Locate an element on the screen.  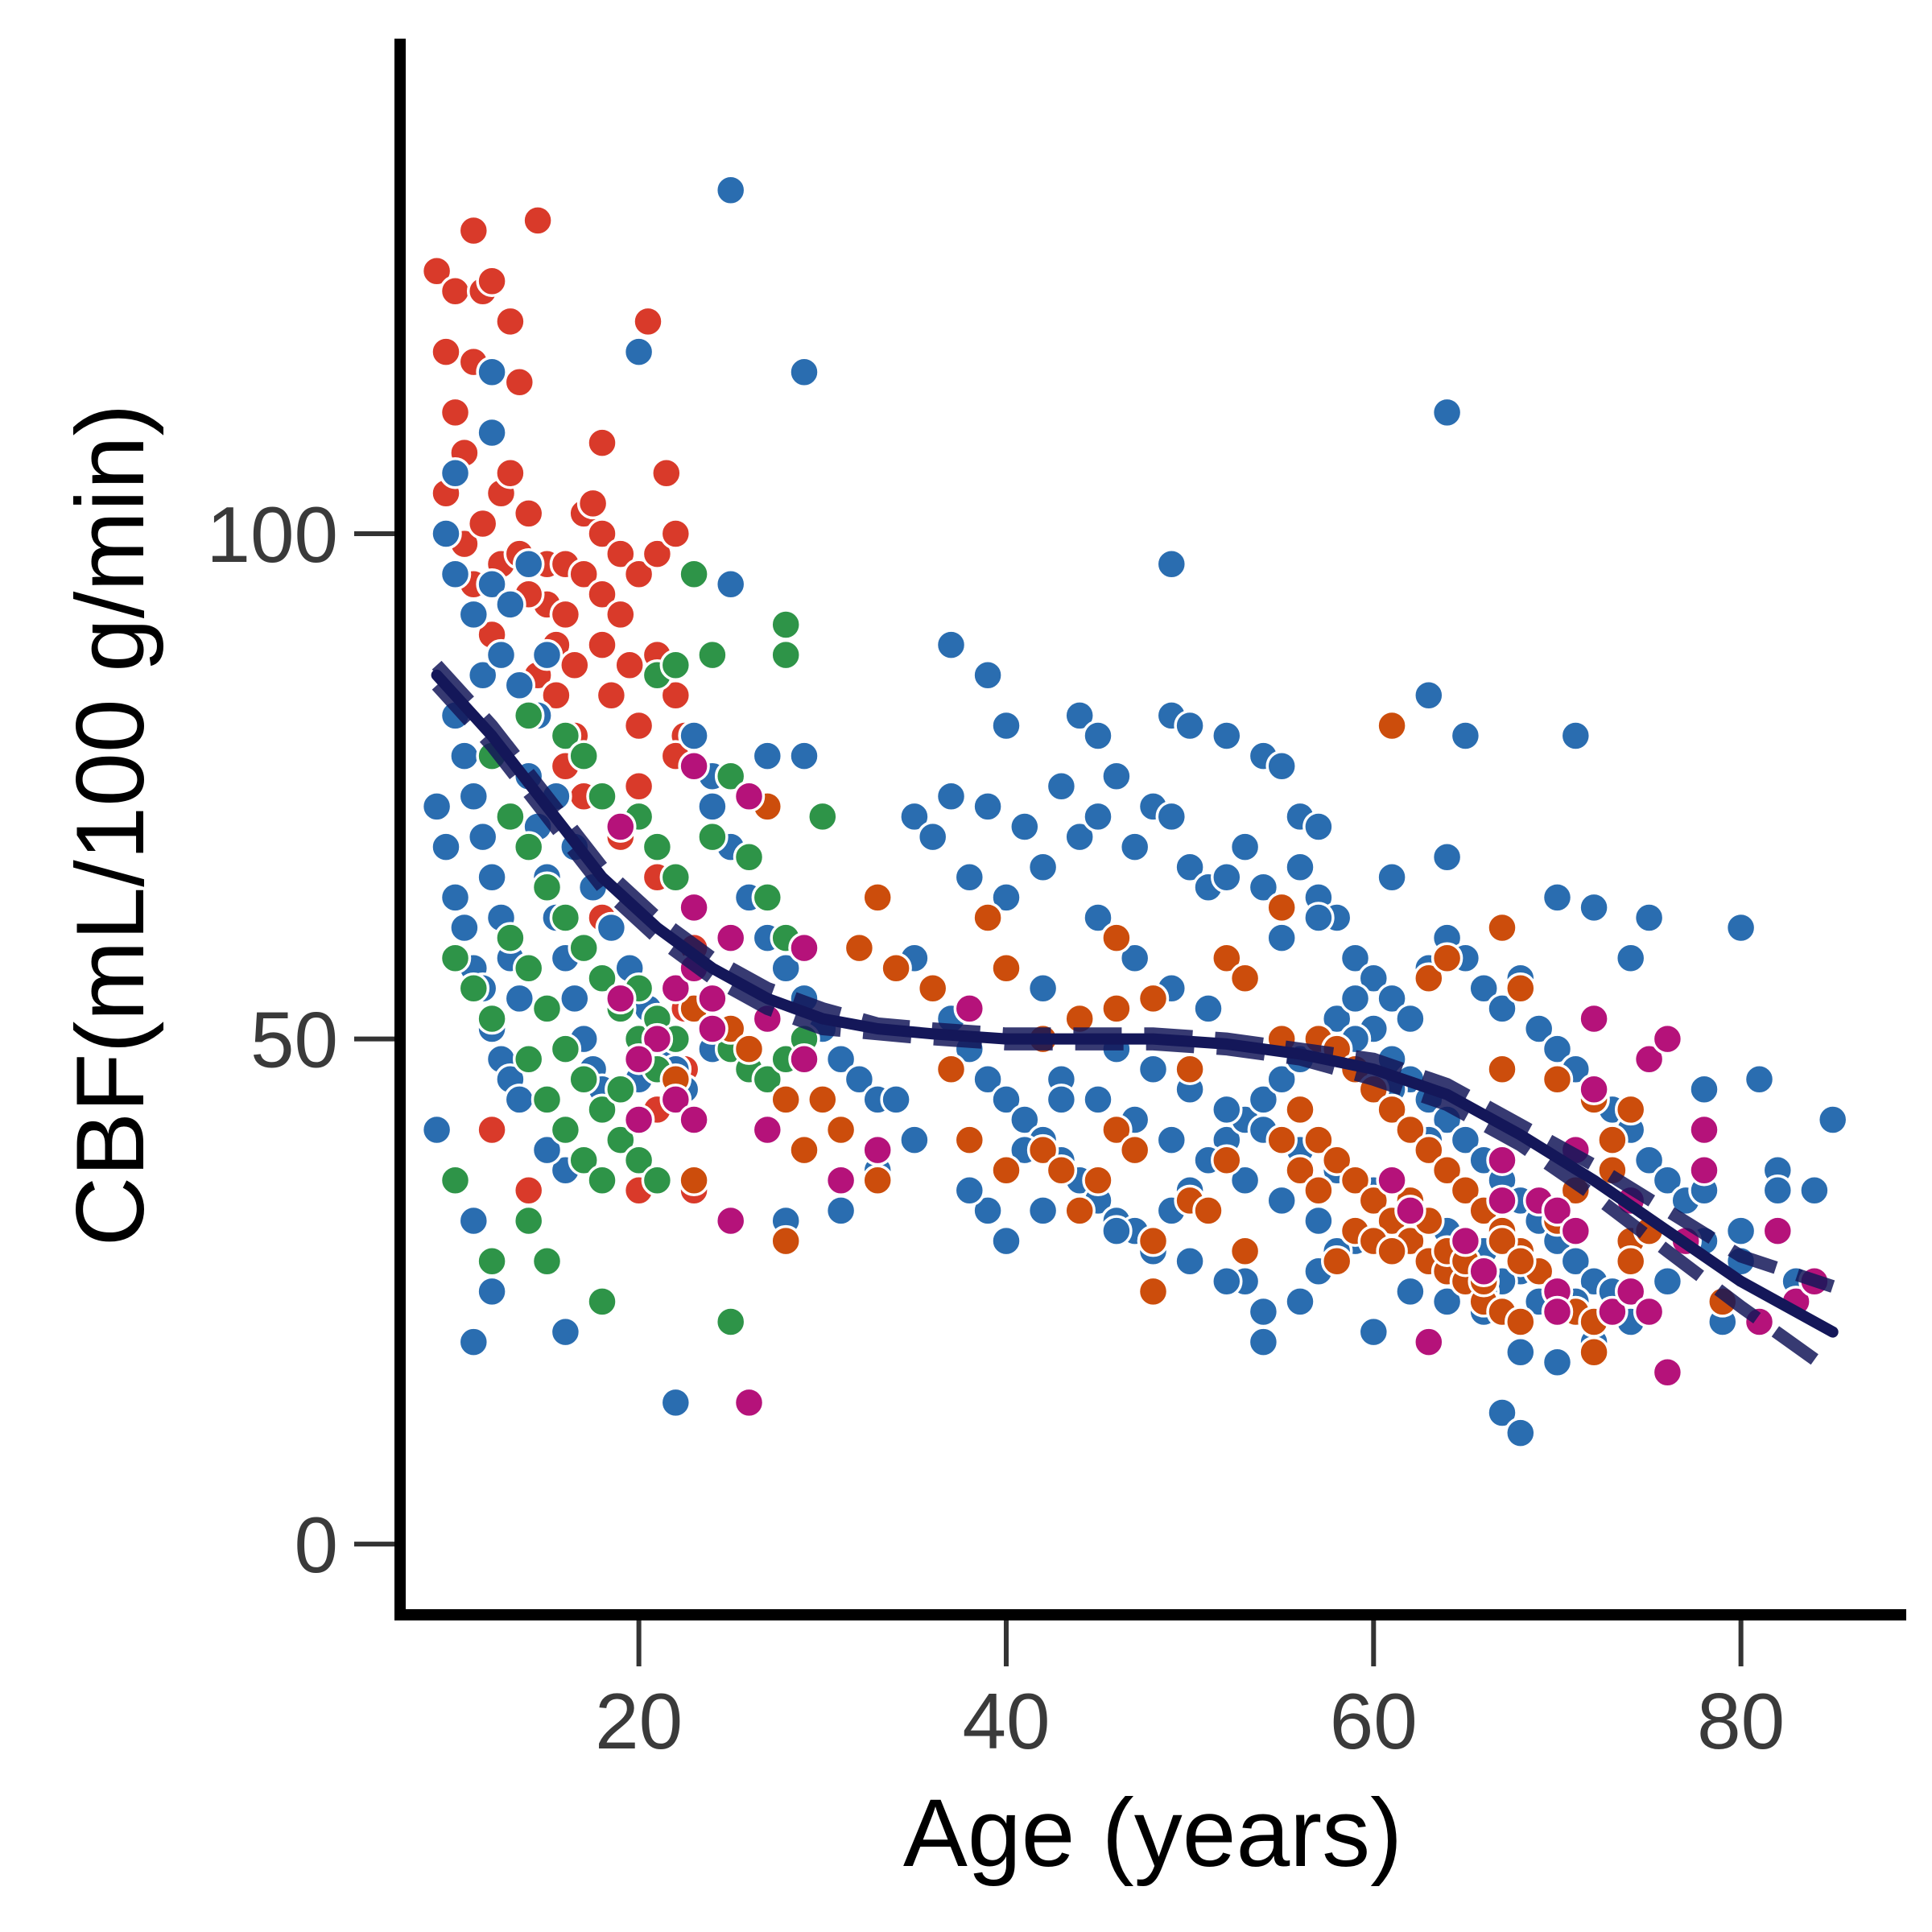
x-axis-title: Age (years) is located at coordinates (1152, 1833).